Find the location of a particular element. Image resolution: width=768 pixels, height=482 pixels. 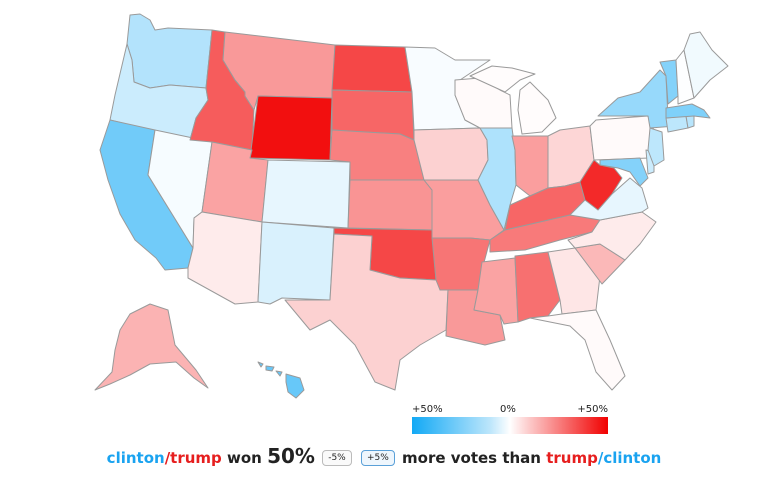

state-massachusetts is located at coordinates (688, 111).